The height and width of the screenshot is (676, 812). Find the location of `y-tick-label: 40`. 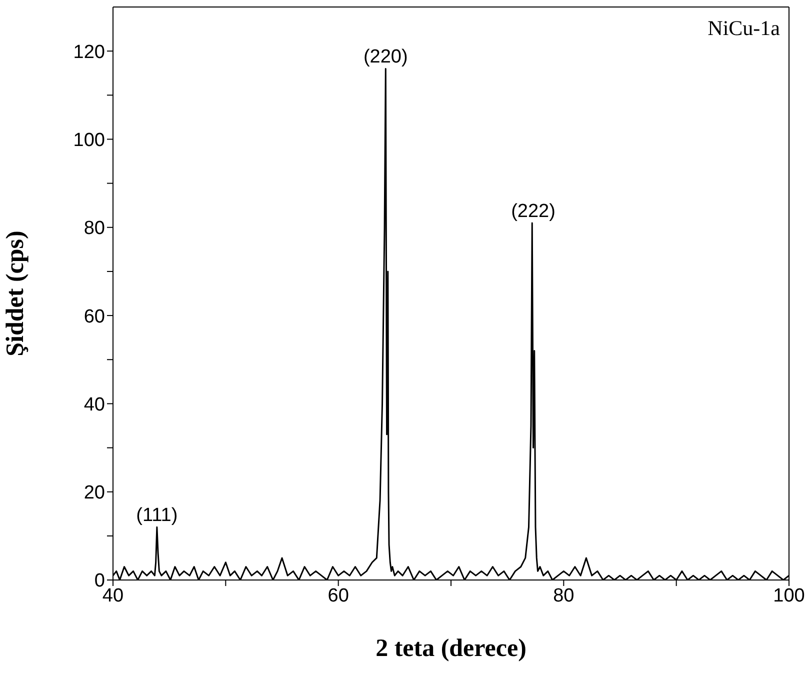

y-tick-label: 40 is located at coordinates (94, 405).